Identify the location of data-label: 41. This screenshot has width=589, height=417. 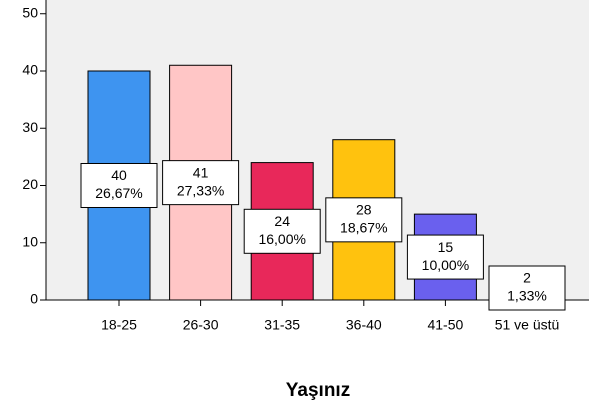
(201, 172).